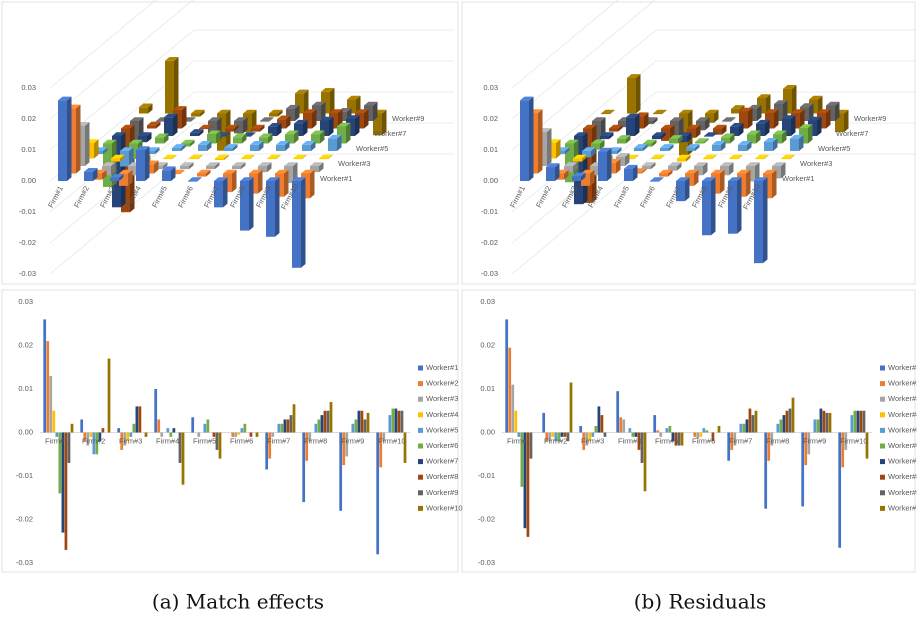 The width and height of the screenshot is (917, 621). What do you see at coordinates (852, 133) in the screenshot?
I see `depth-label: Worker#7` at bounding box center [852, 133].